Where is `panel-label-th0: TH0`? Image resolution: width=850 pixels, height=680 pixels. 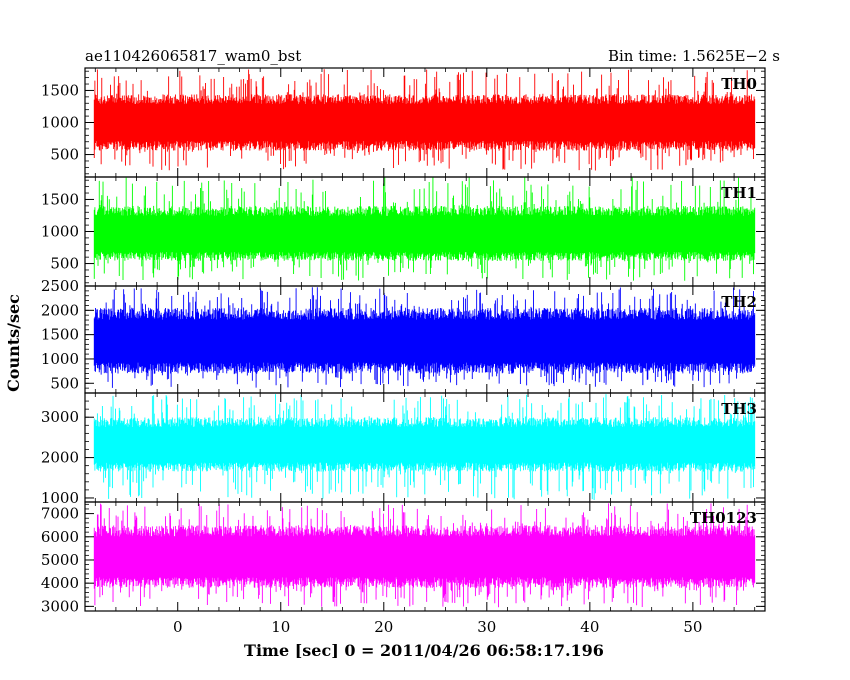
panel-label-th0: TH0 is located at coordinates (739, 84).